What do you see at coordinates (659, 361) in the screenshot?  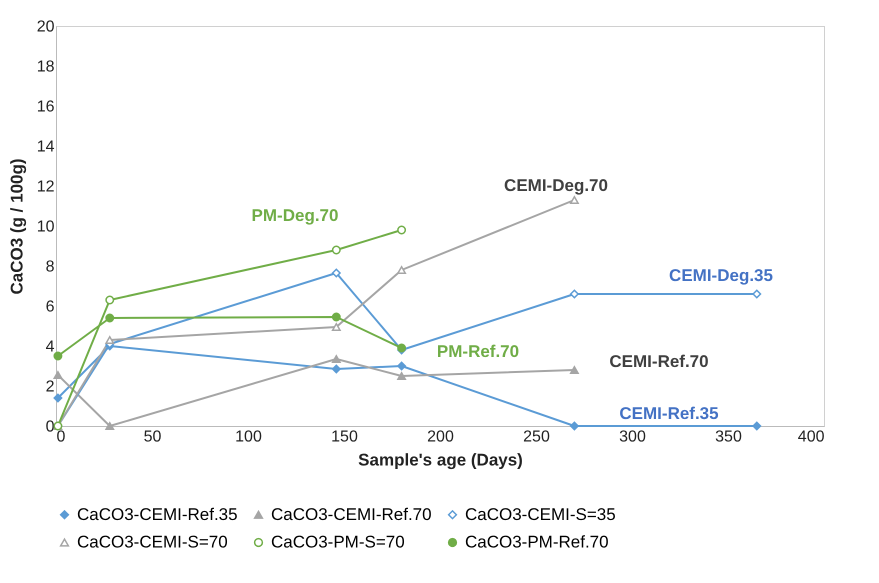 I see `annotation: CEMI-Ref.70` at bounding box center [659, 361].